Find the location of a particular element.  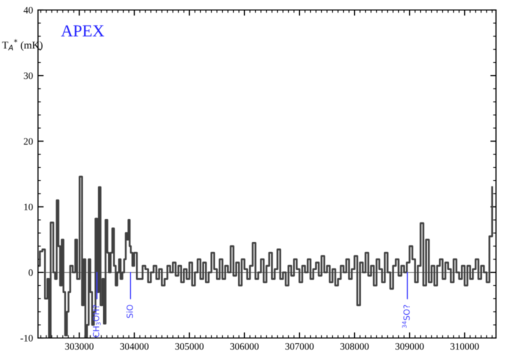

x-tick-label: 307000 is located at coordinates (299, 346).